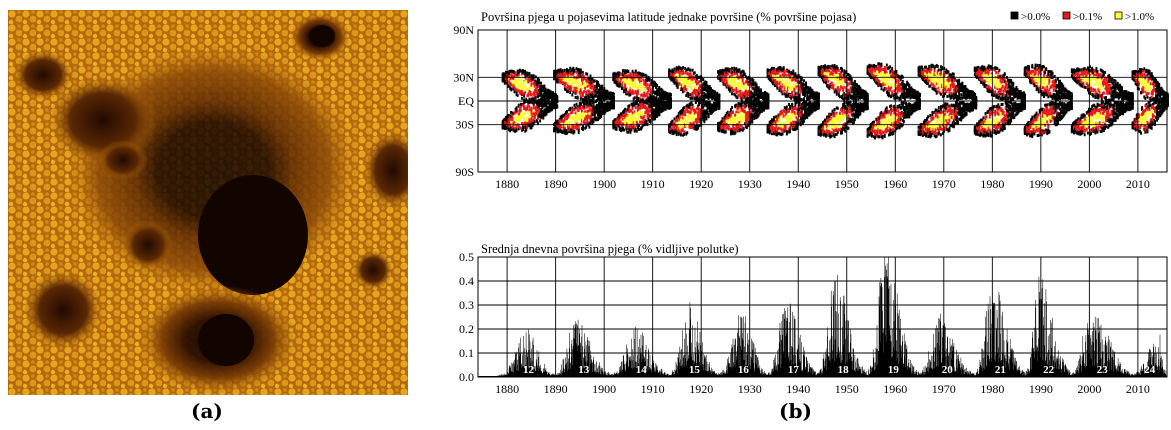 The height and width of the screenshot is (430, 1171). What do you see at coordinates (847, 184) in the screenshot?
I see `top-x-tick-label: 1950` at bounding box center [847, 184].